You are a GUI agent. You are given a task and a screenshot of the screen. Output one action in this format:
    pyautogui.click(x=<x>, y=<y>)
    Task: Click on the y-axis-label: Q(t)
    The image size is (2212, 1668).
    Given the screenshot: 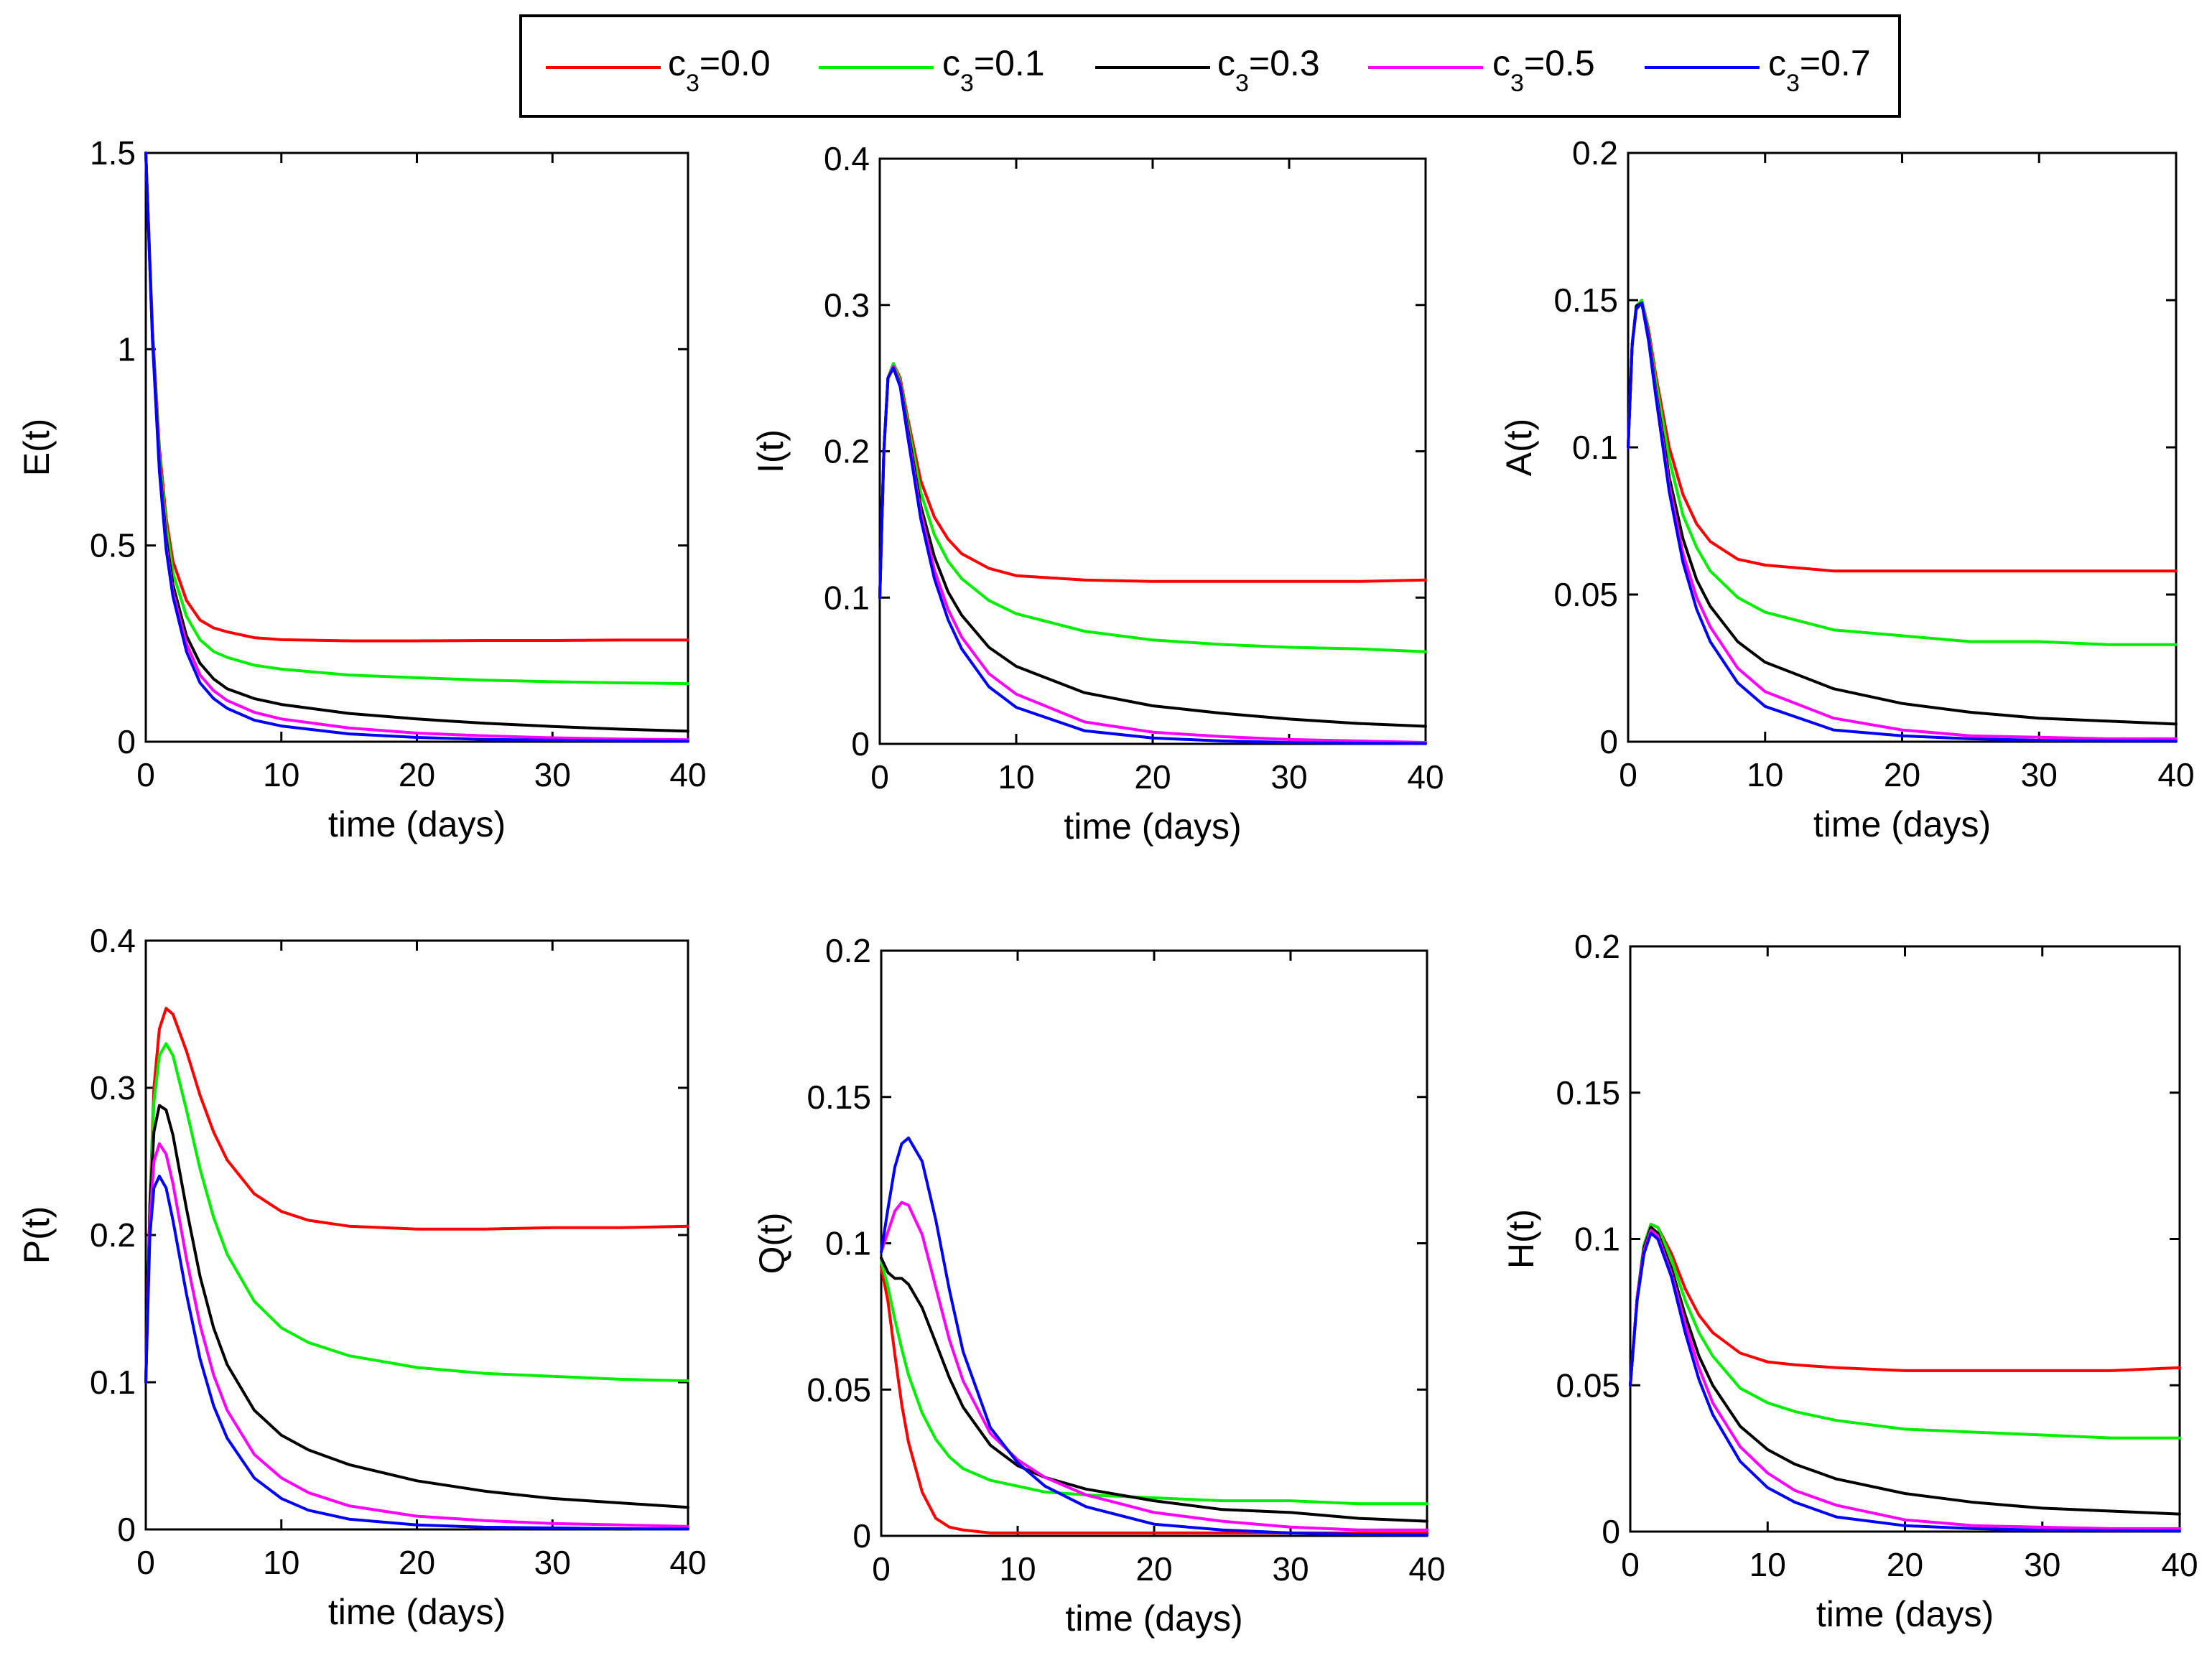 What is the action you would take?
    pyautogui.click(x=772, y=1243)
    